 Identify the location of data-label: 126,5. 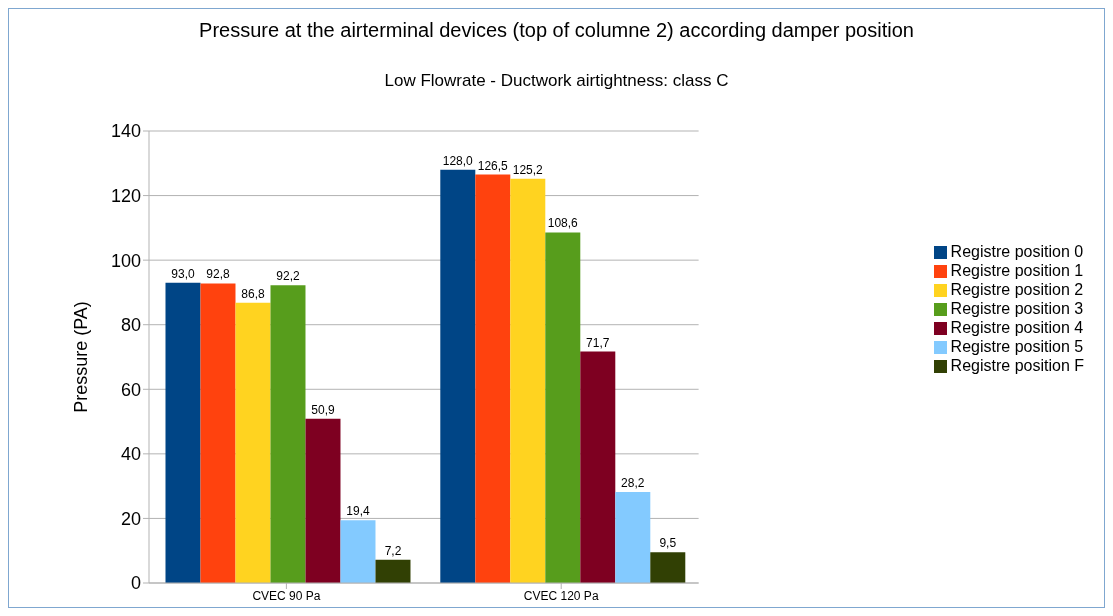
(493, 165).